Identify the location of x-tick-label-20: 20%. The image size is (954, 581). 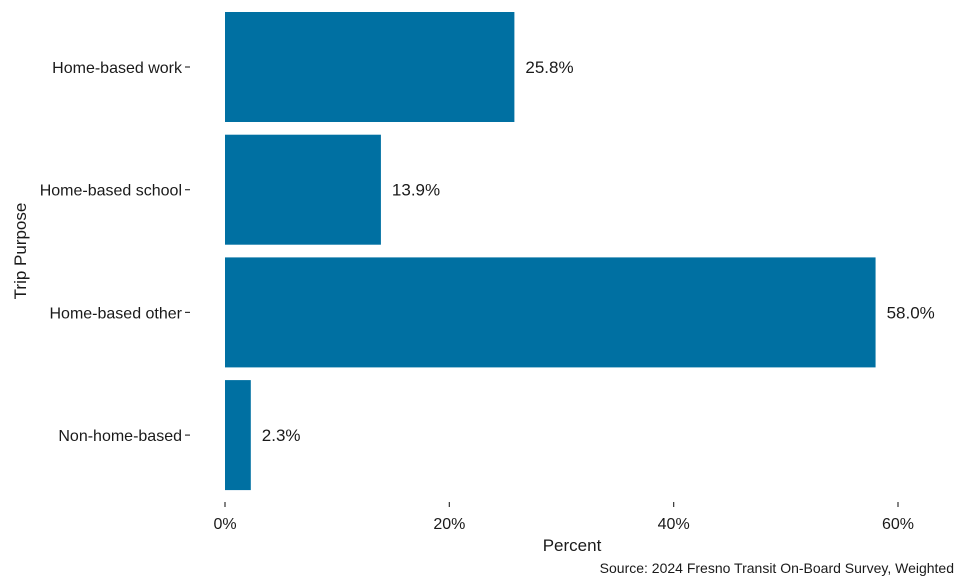
(449, 524).